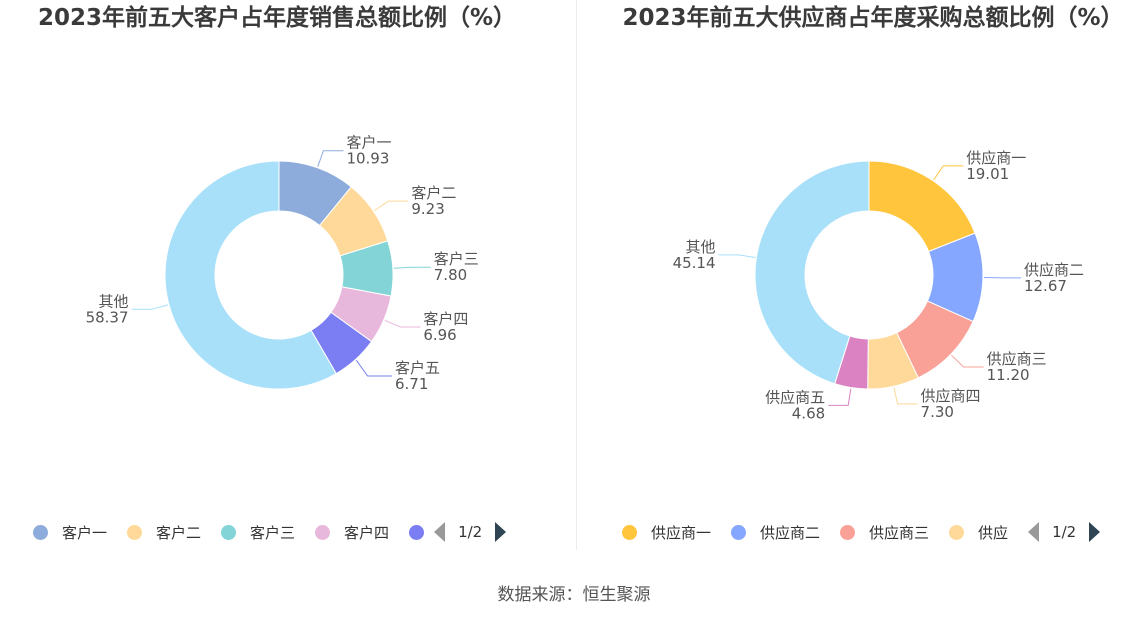  What do you see at coordinates (391, 206) in the screenshot?
I see `label-line-客户二` at bounding box center [391, 206].